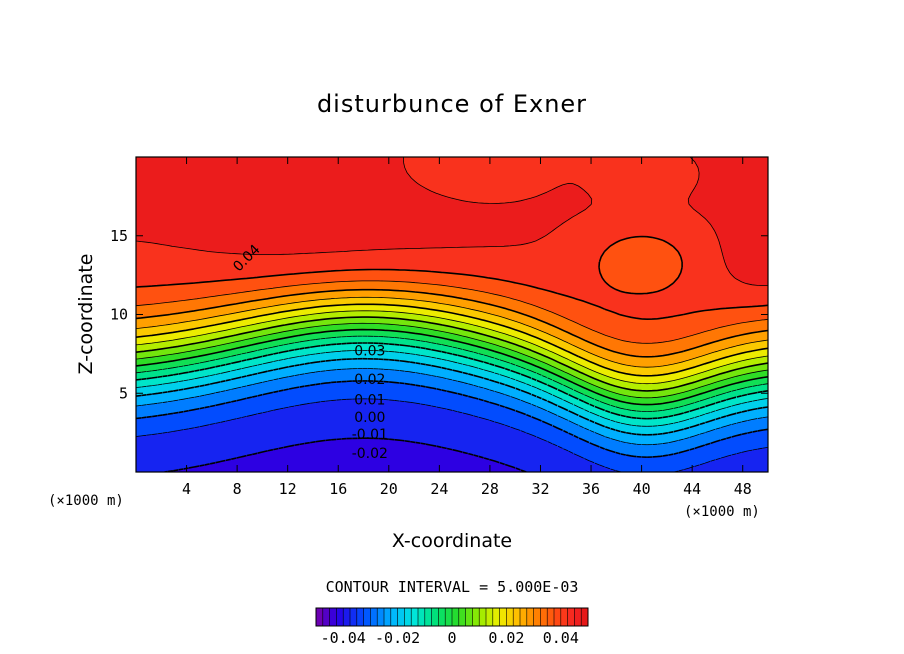 The image size is (904, 654). Describe the element at coordinates (591, 489) in the screenshot. I see `x-tick-label: 36` at that location.